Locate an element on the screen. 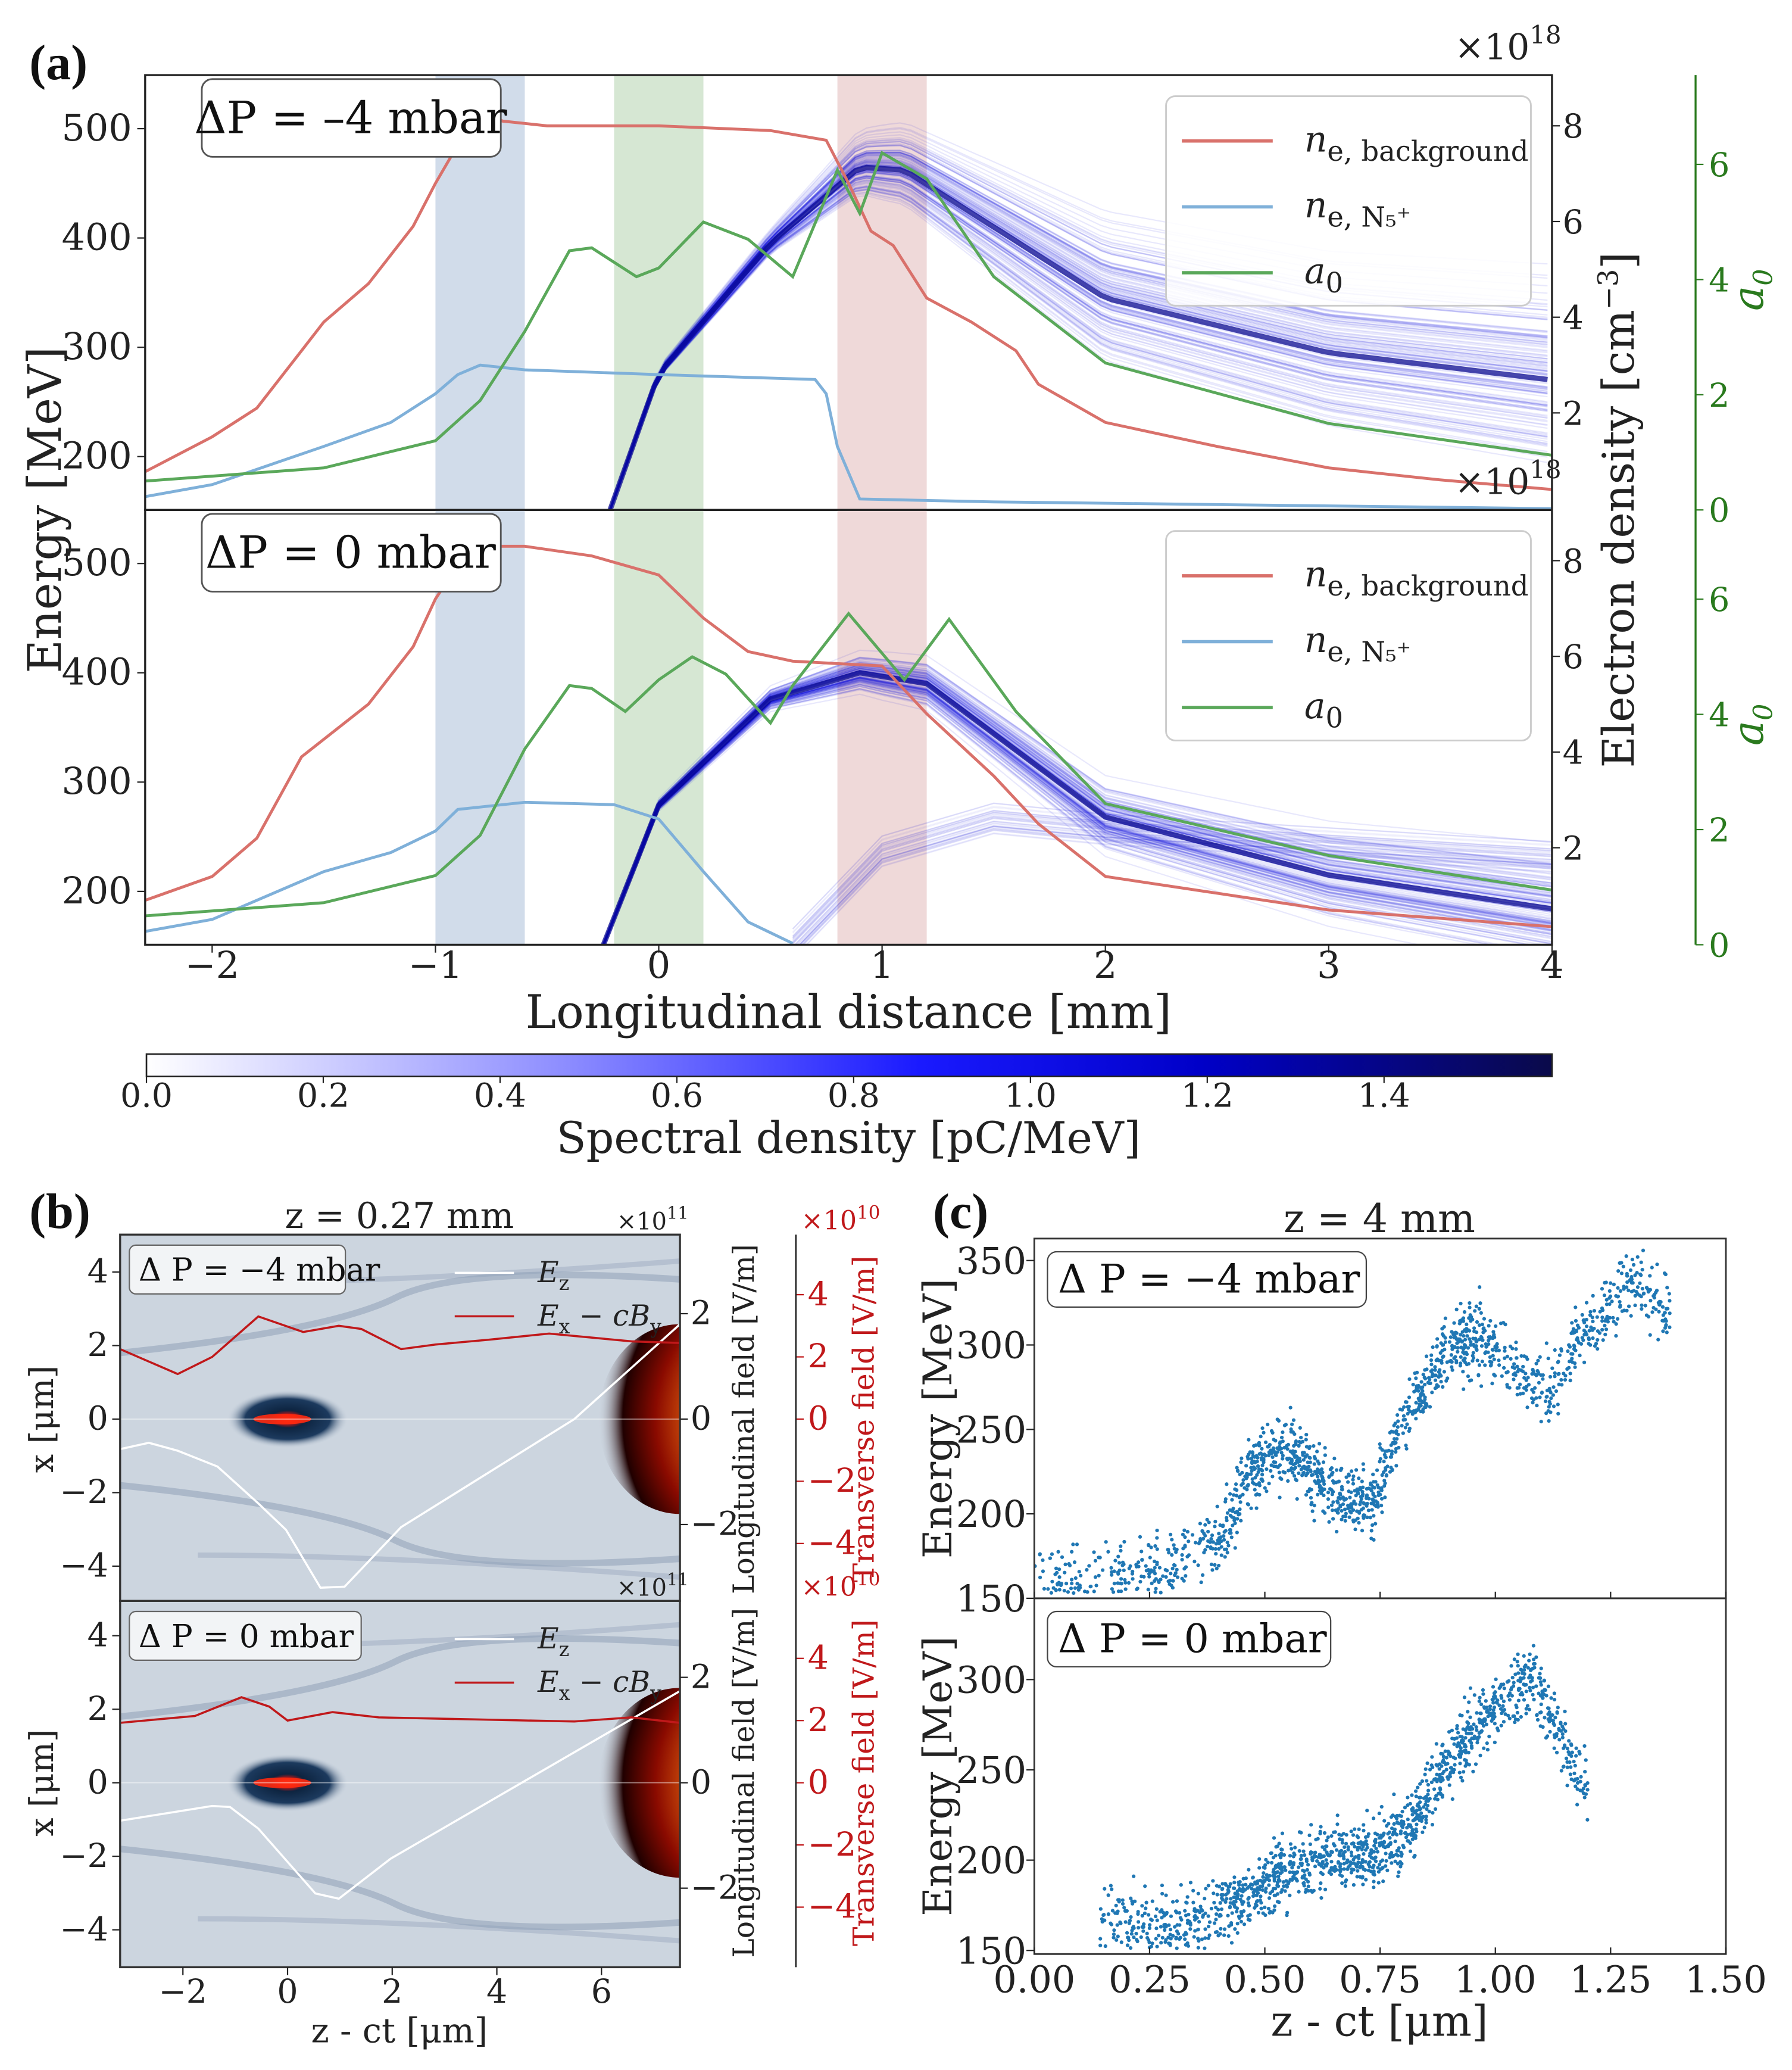  y-axis-label: Energy [MeV] is located at coordinates (45, 510).